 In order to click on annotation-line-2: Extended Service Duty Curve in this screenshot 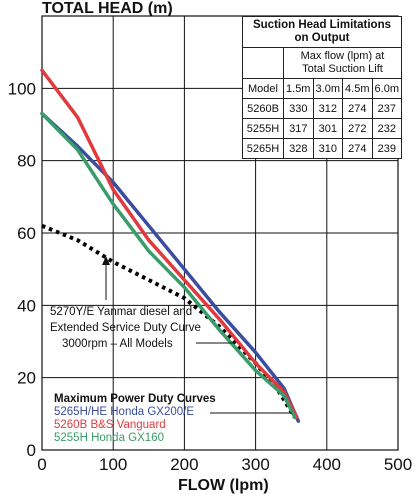, I will do `click(125, 328)`.